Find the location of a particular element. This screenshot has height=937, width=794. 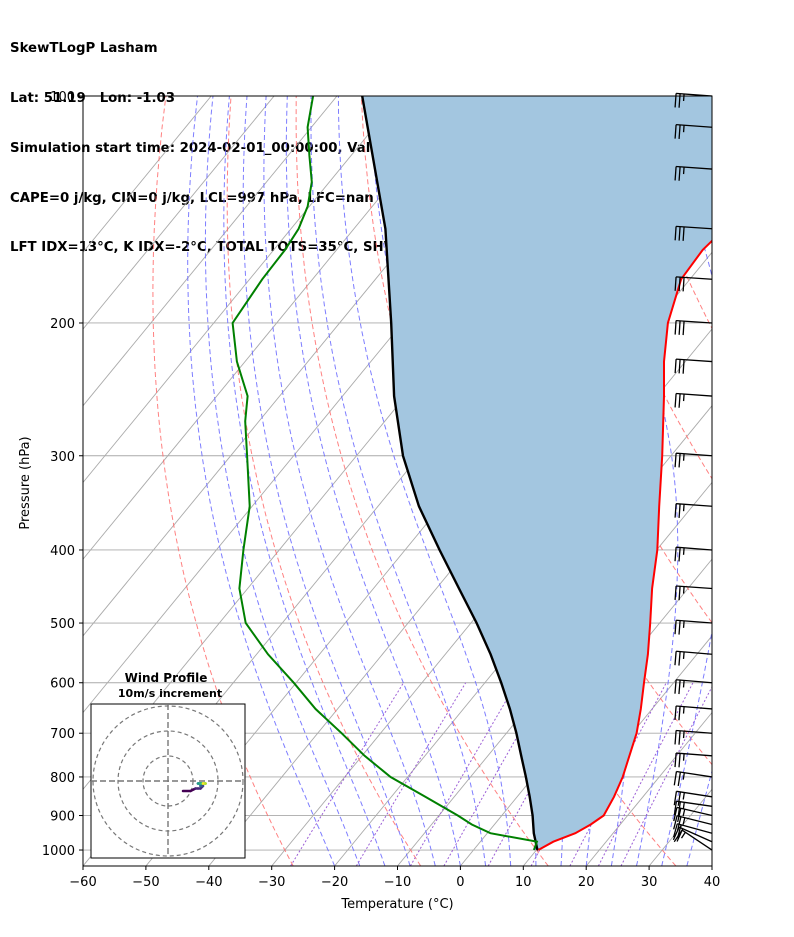

x-tick-label: 10 is located at coordinates (523, 882).